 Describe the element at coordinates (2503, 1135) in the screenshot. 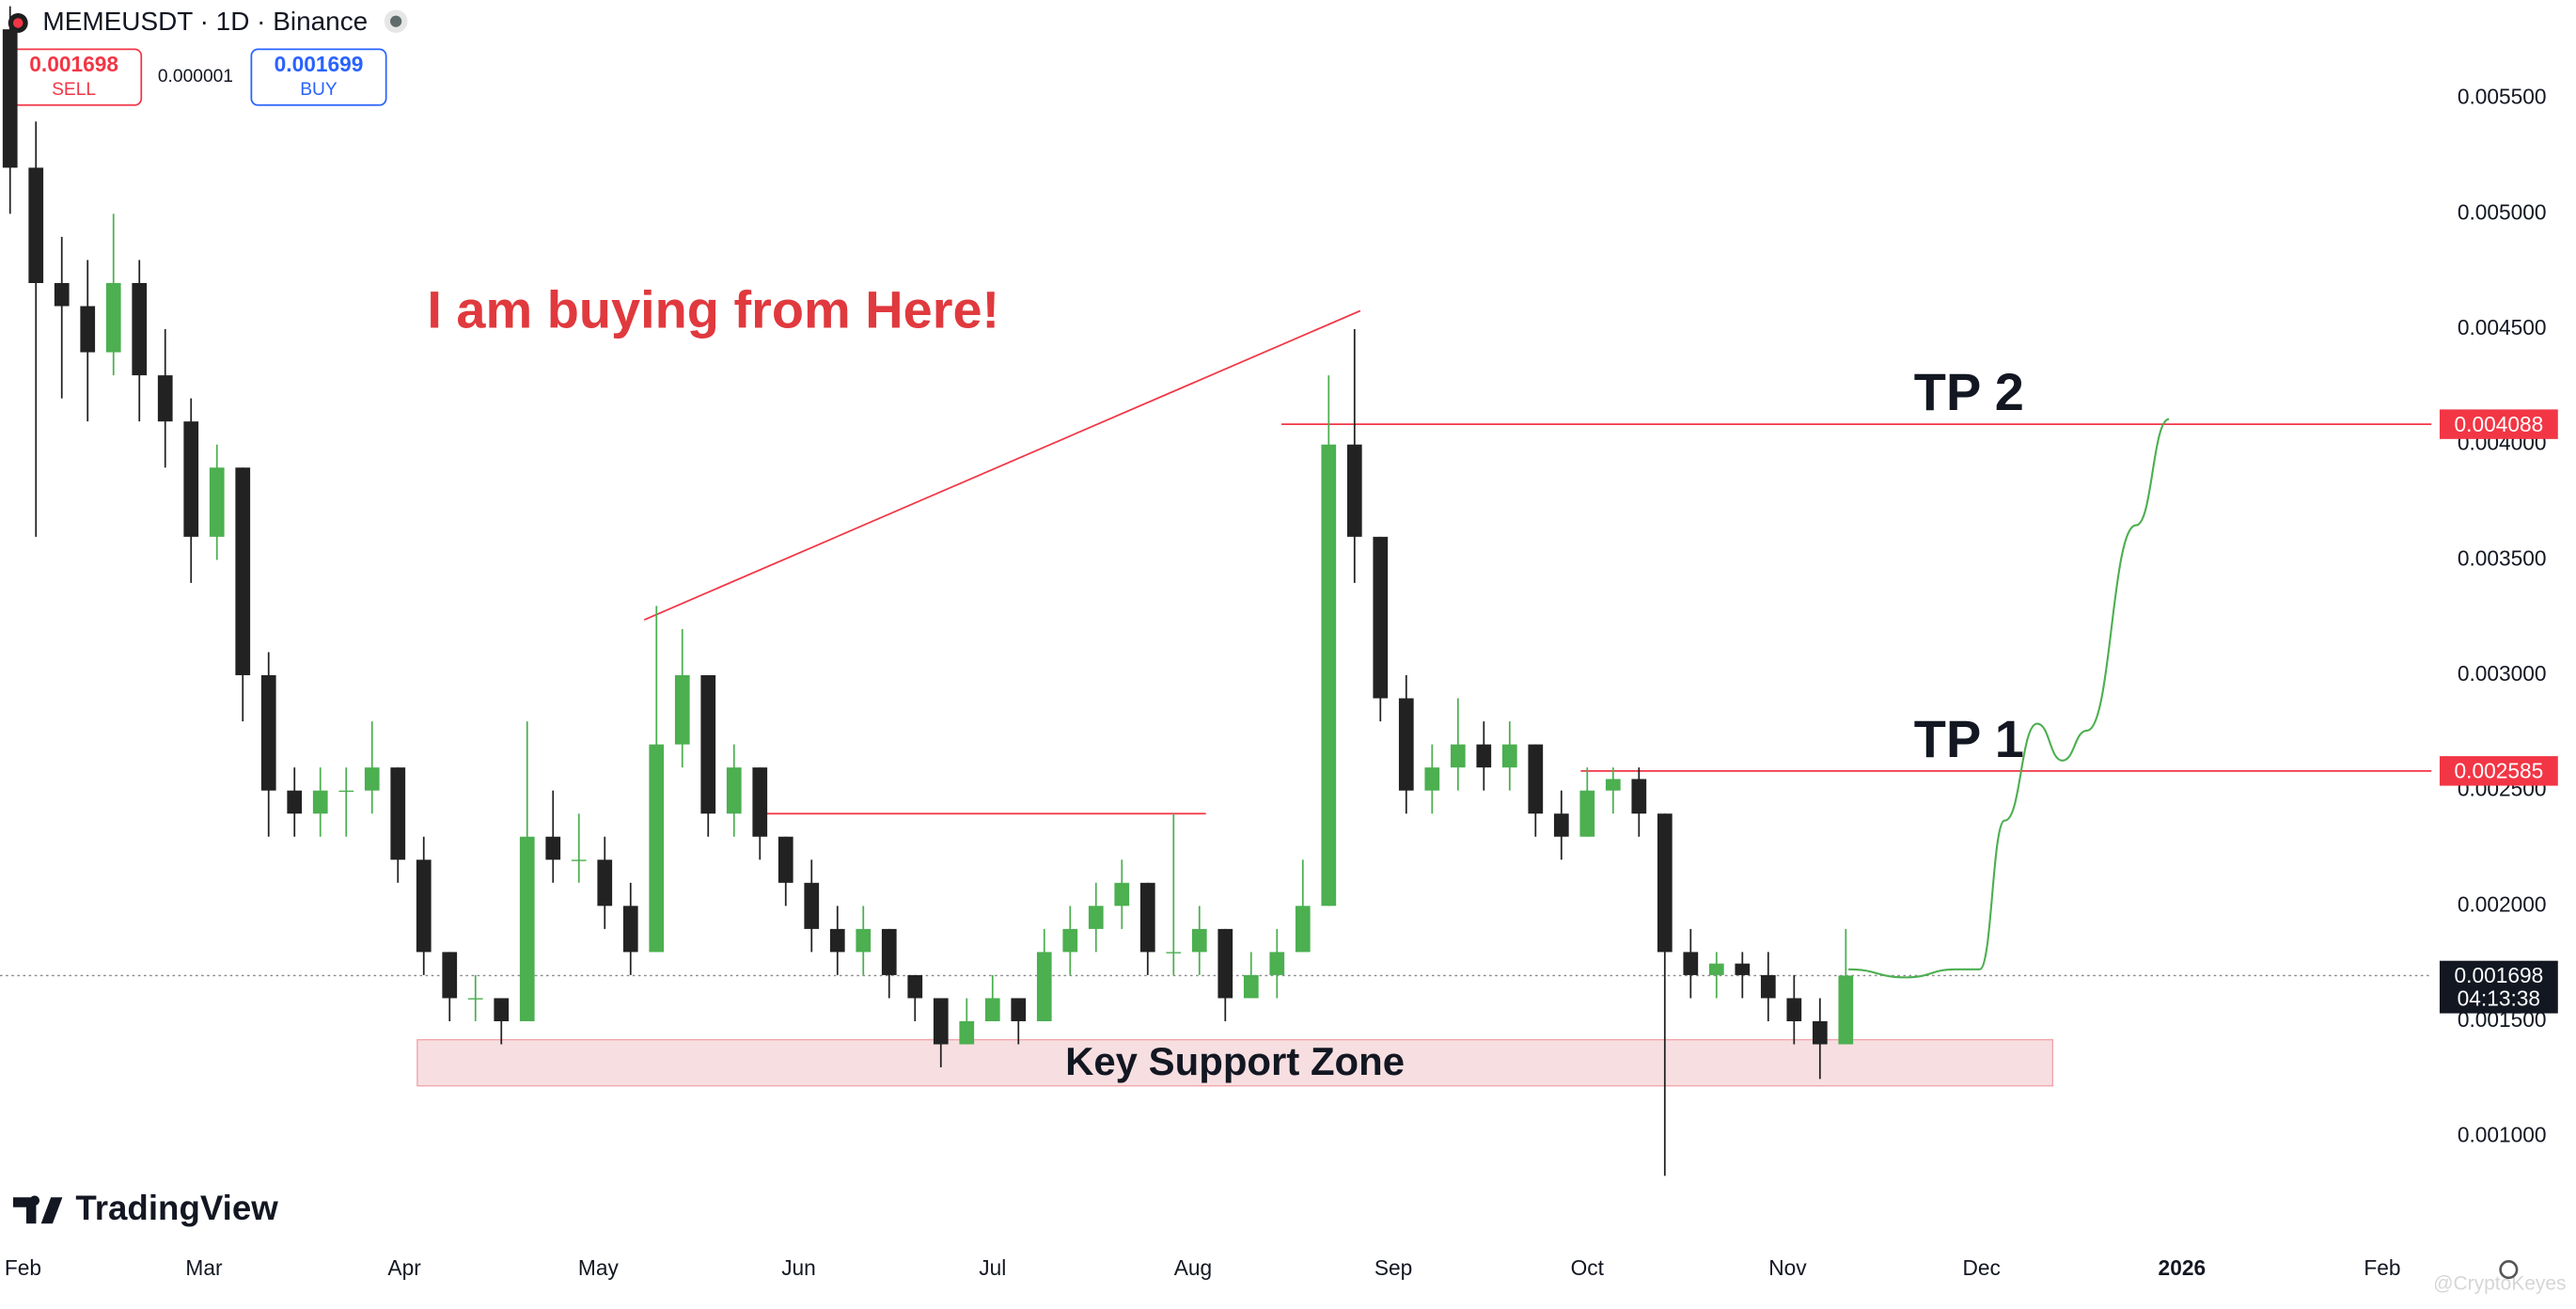

I see `y-tick-label: 0.001000` at that location.